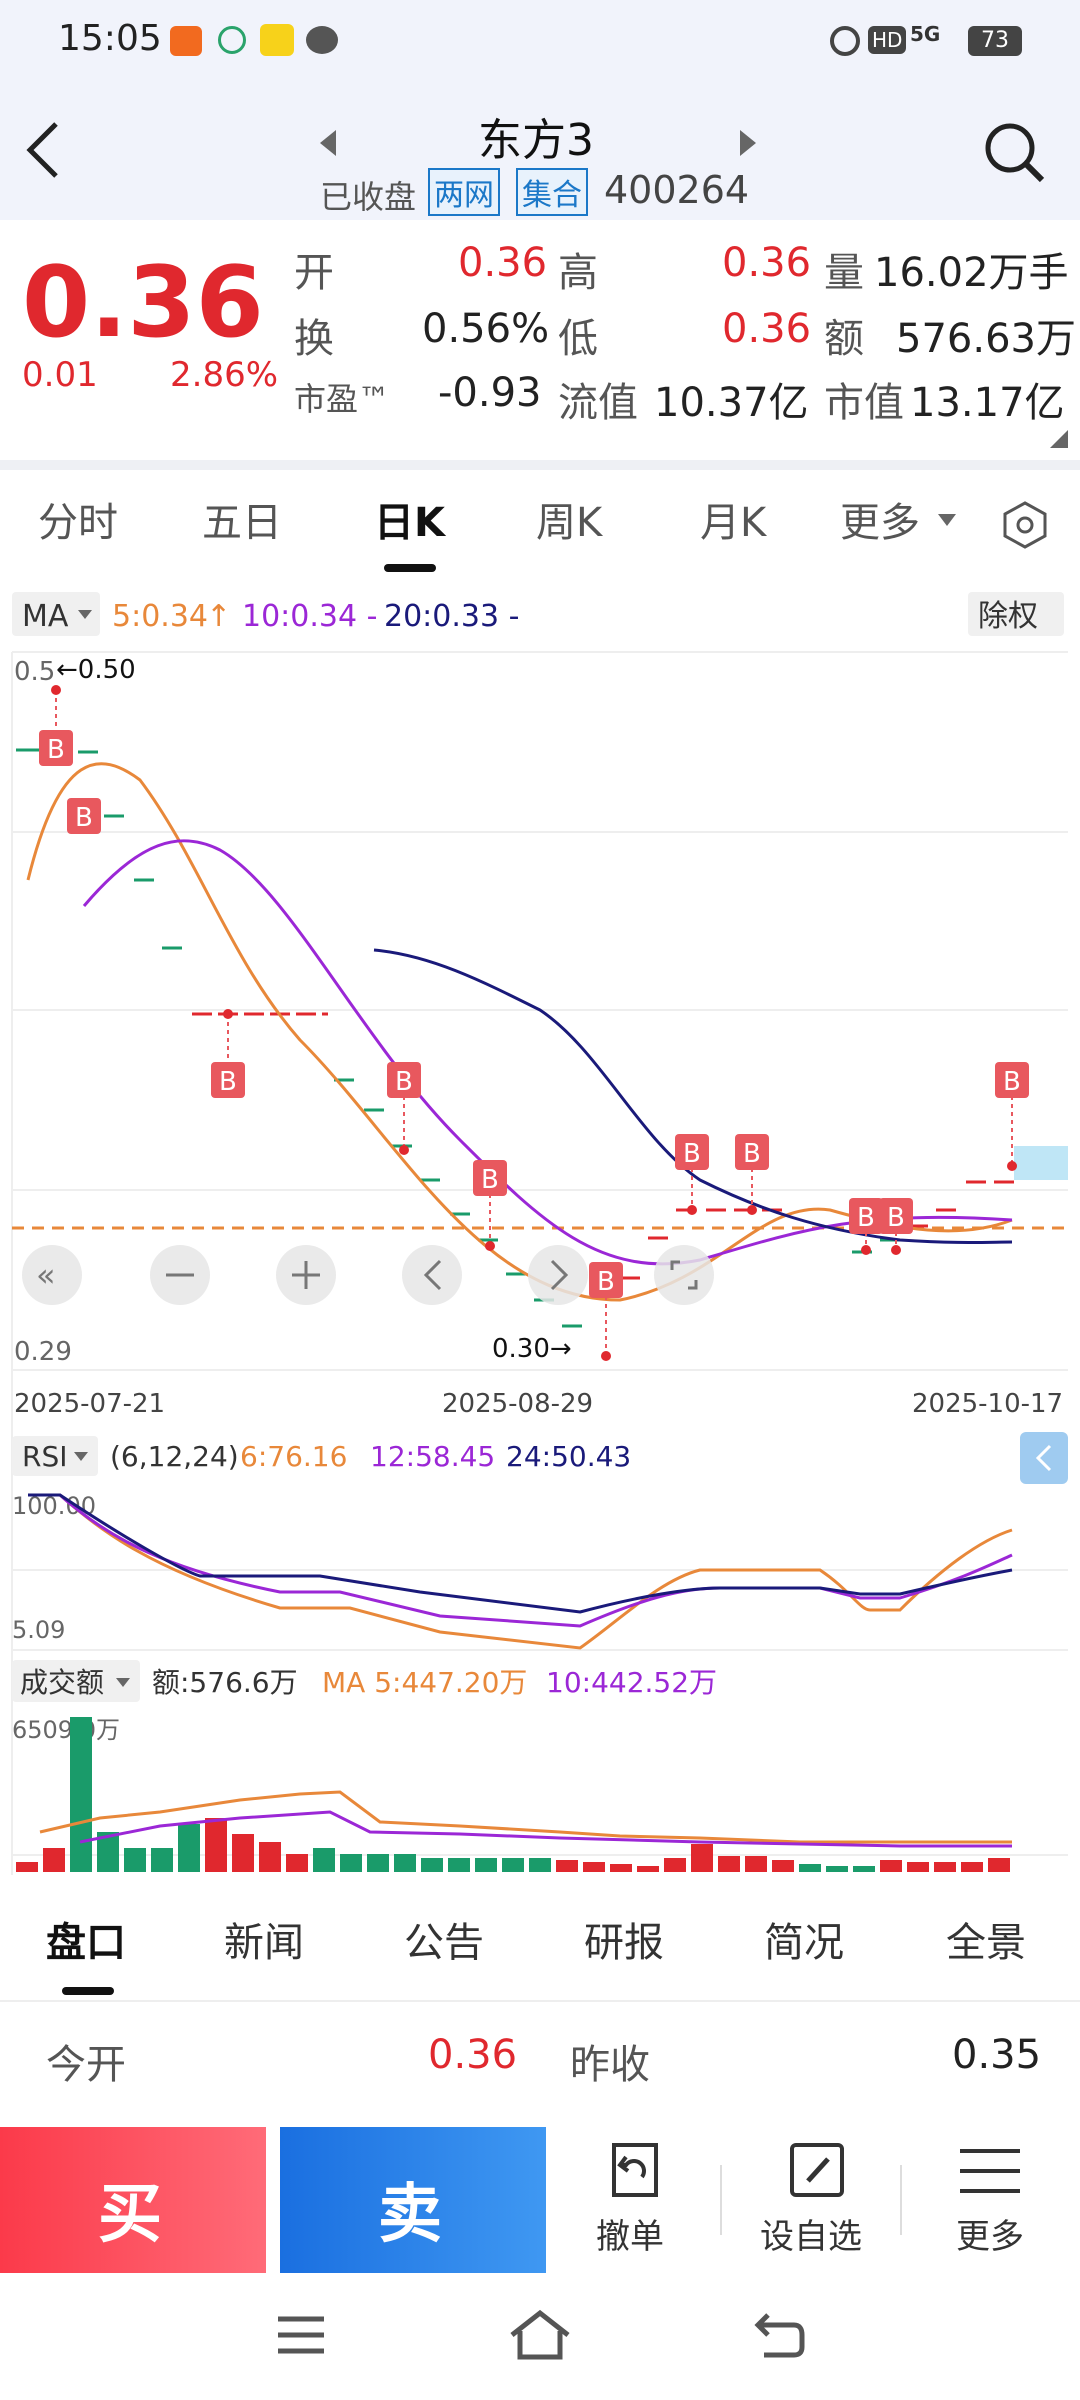 The height and width of the screenshot is (2400, 1080). Describe the element at coordinates (1025, 525) in the screenshot. I see `settings-icon` at that location.